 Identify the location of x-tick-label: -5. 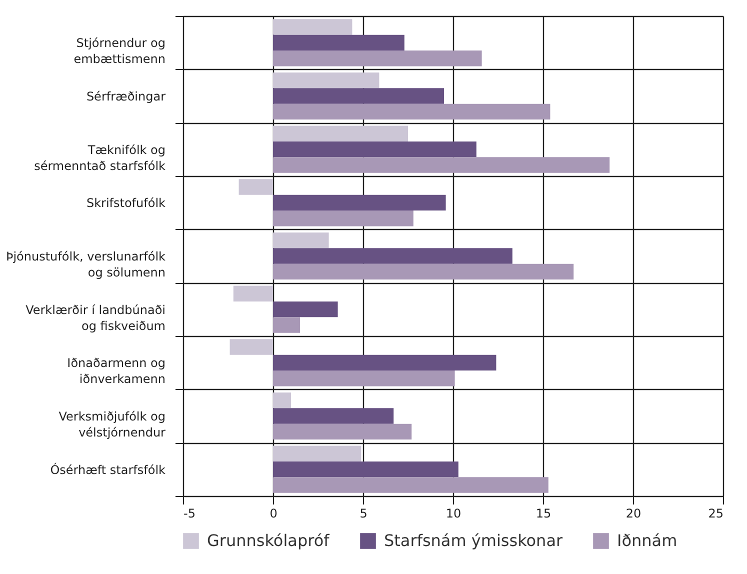
(190, 513).